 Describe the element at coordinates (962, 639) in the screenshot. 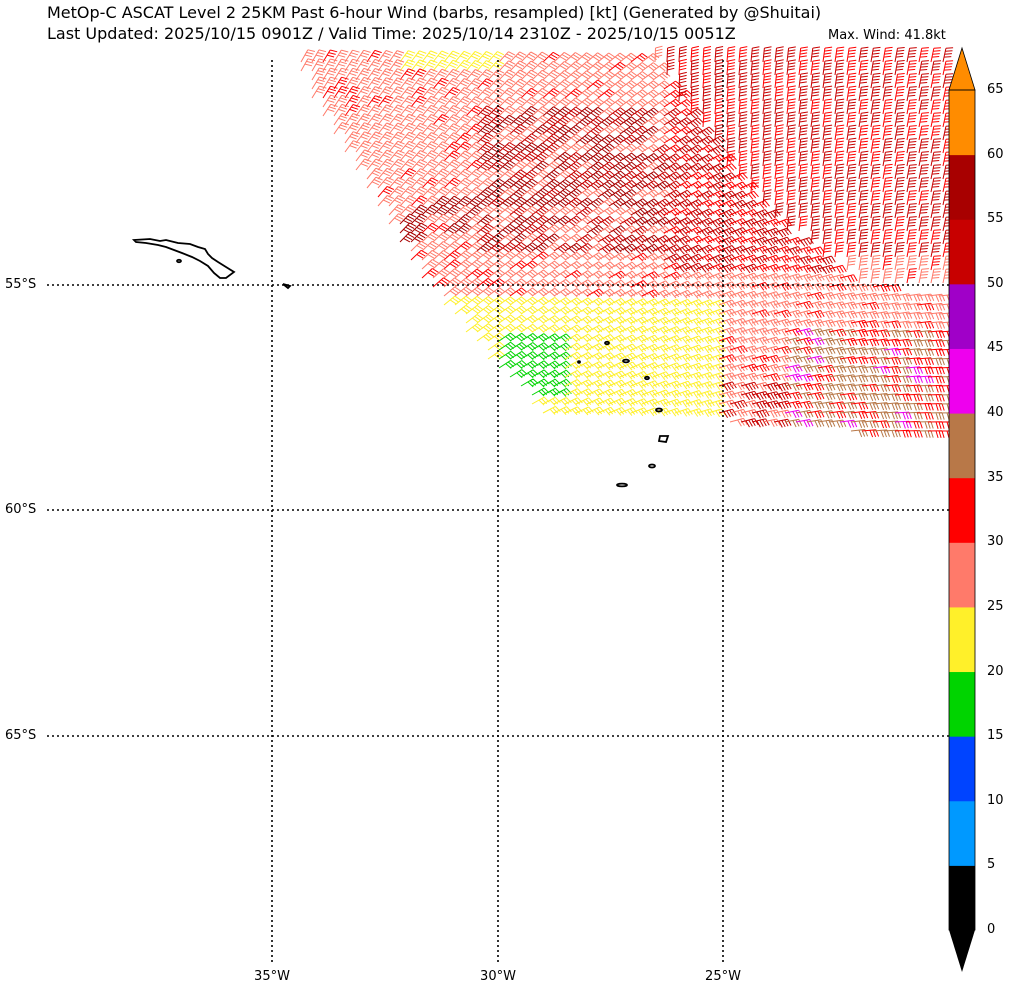

I see `colorbar-segment` at that location.